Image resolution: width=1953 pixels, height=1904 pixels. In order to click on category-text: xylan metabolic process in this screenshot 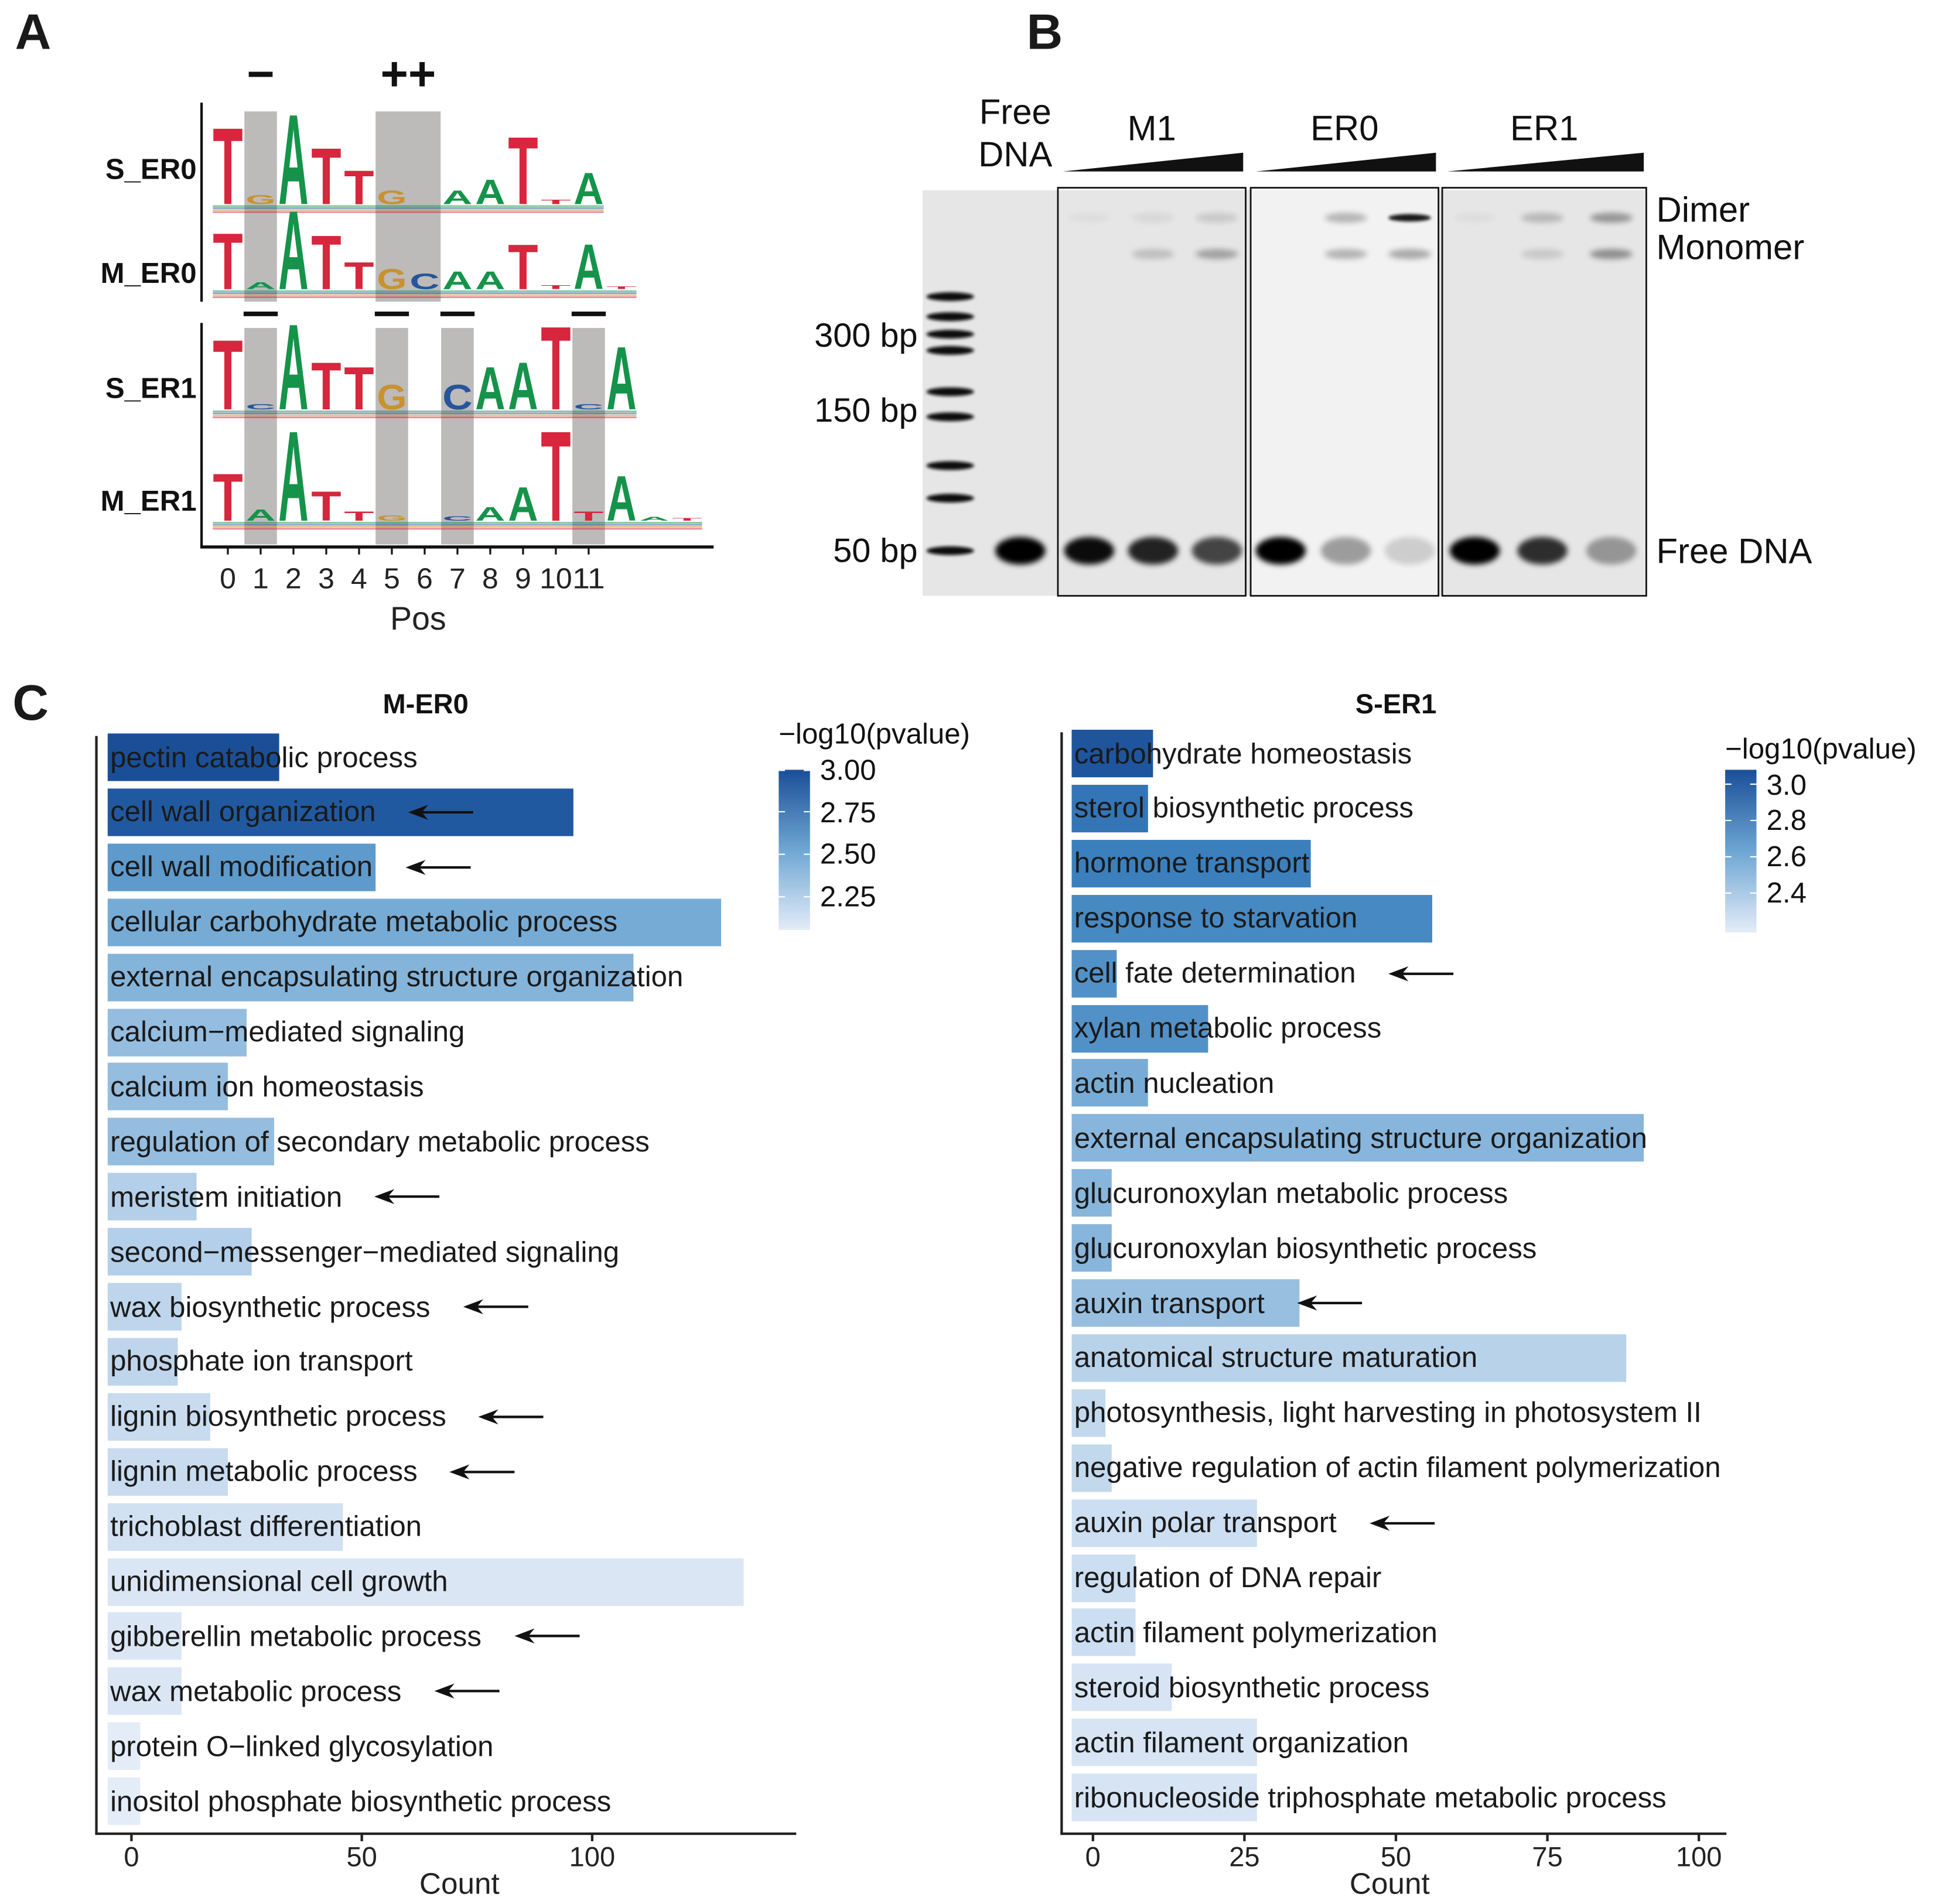, I will do `click(1228, 1027)`.